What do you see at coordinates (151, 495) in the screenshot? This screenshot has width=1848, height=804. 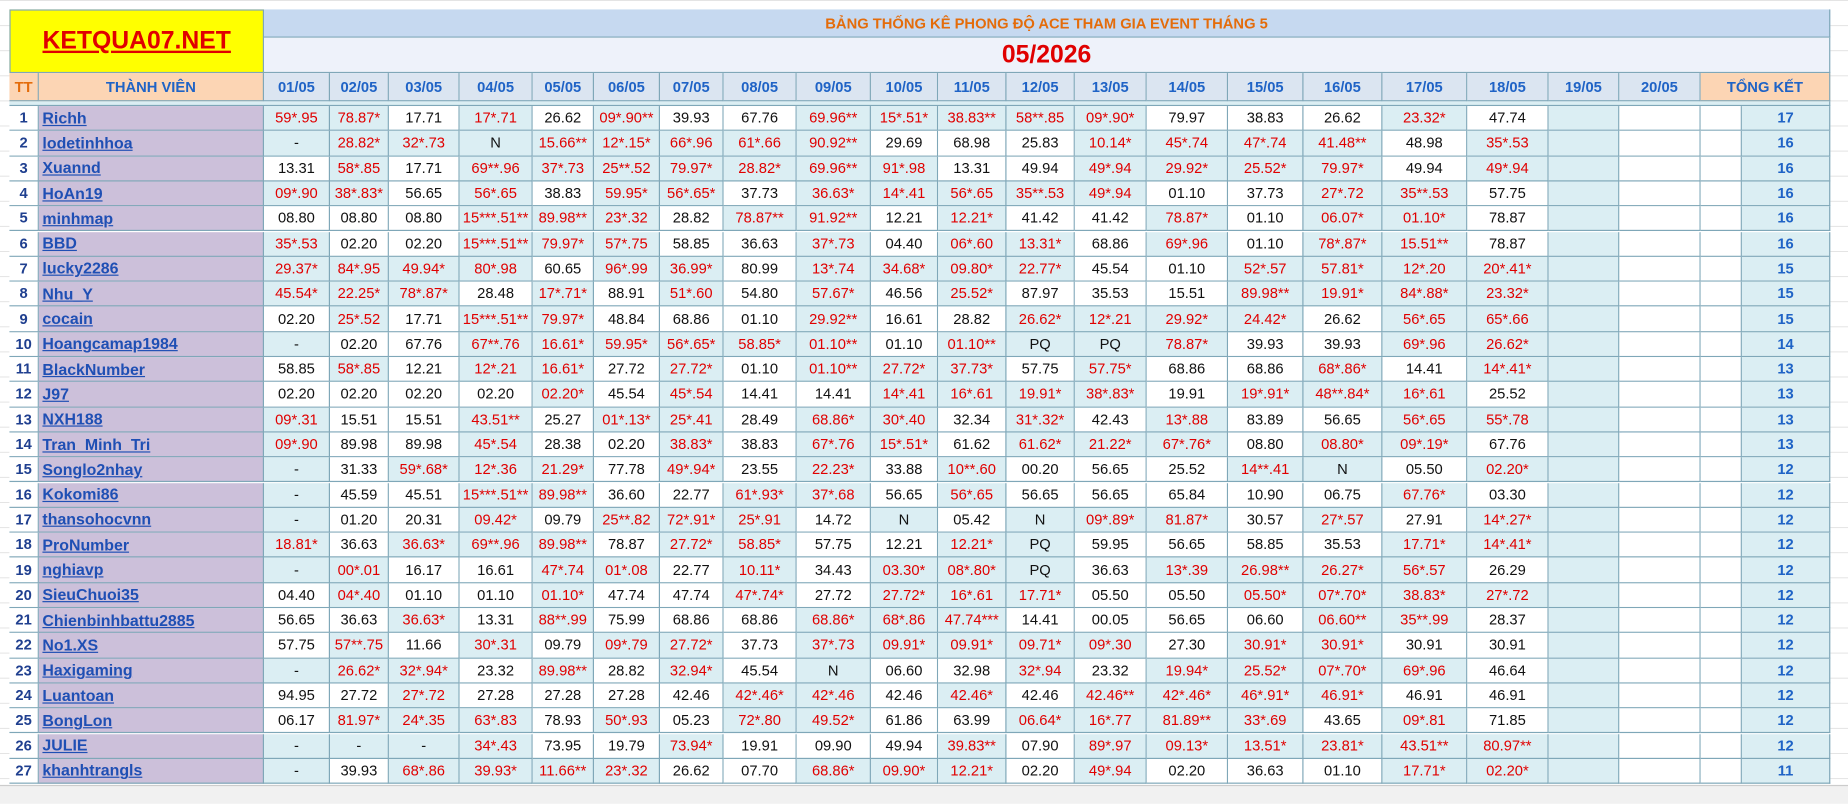 I see `member-name: Kokomi86` at bounding box center [151, 495].